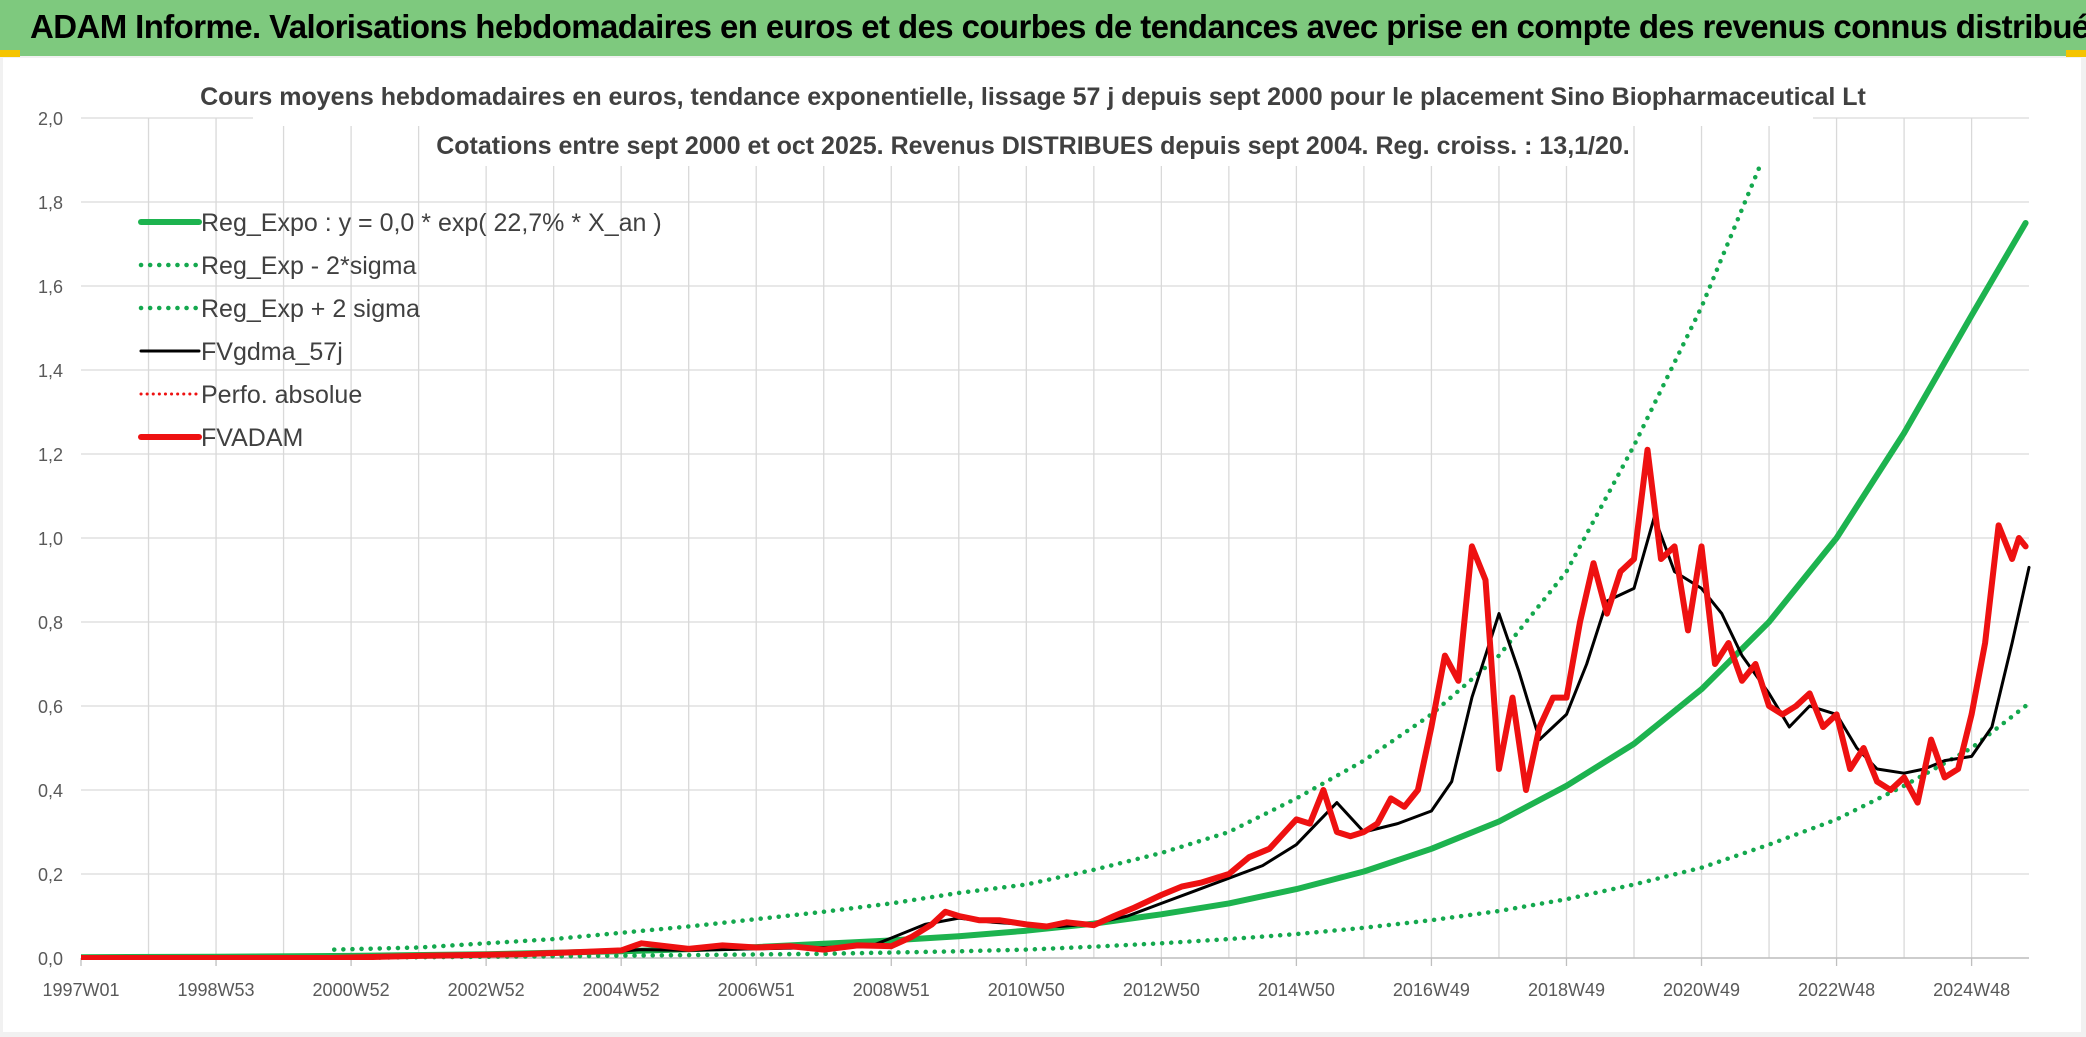 This screenshot has height=1037, width=2086. What do you see at coordinates (1431, 990) in the screenshot?
I see `x-tick-label: 2016W49` at bounding box center [1431, 990].